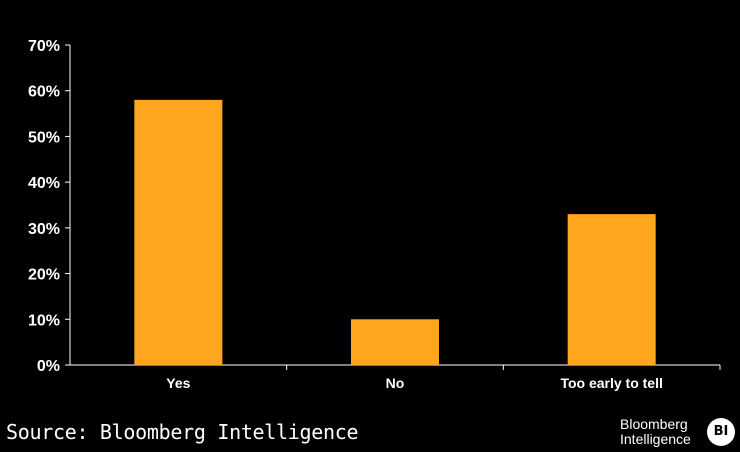 The height and width of the screenshot is (452, 740). I want to click on x-tick-label: Yes, so click(178, 383).